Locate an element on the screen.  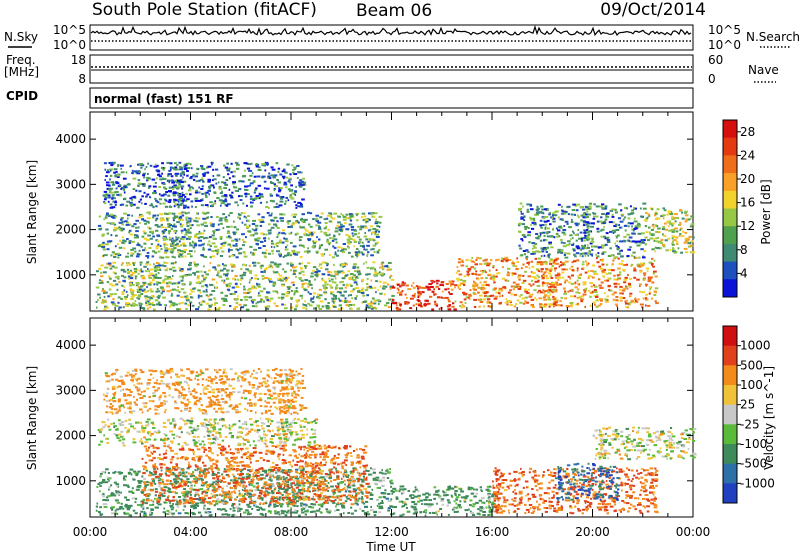
velocity-cbar-label: Velocity [m s^-1] is located at coordinates (769, 418).